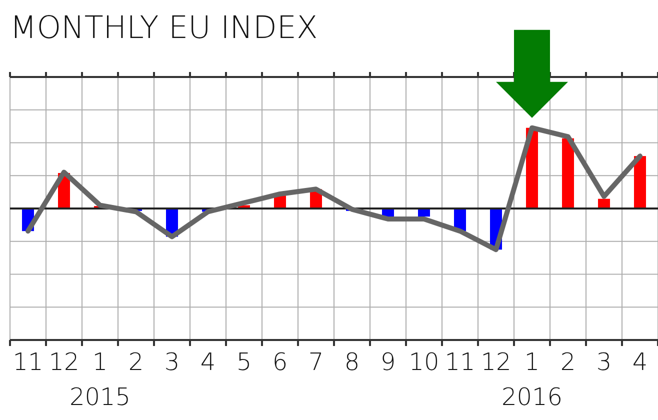 The image size is (658, 420). Describe the element at coordinates (424, 362) in the screenshot. I see `x-tick-label: 10` at that location.